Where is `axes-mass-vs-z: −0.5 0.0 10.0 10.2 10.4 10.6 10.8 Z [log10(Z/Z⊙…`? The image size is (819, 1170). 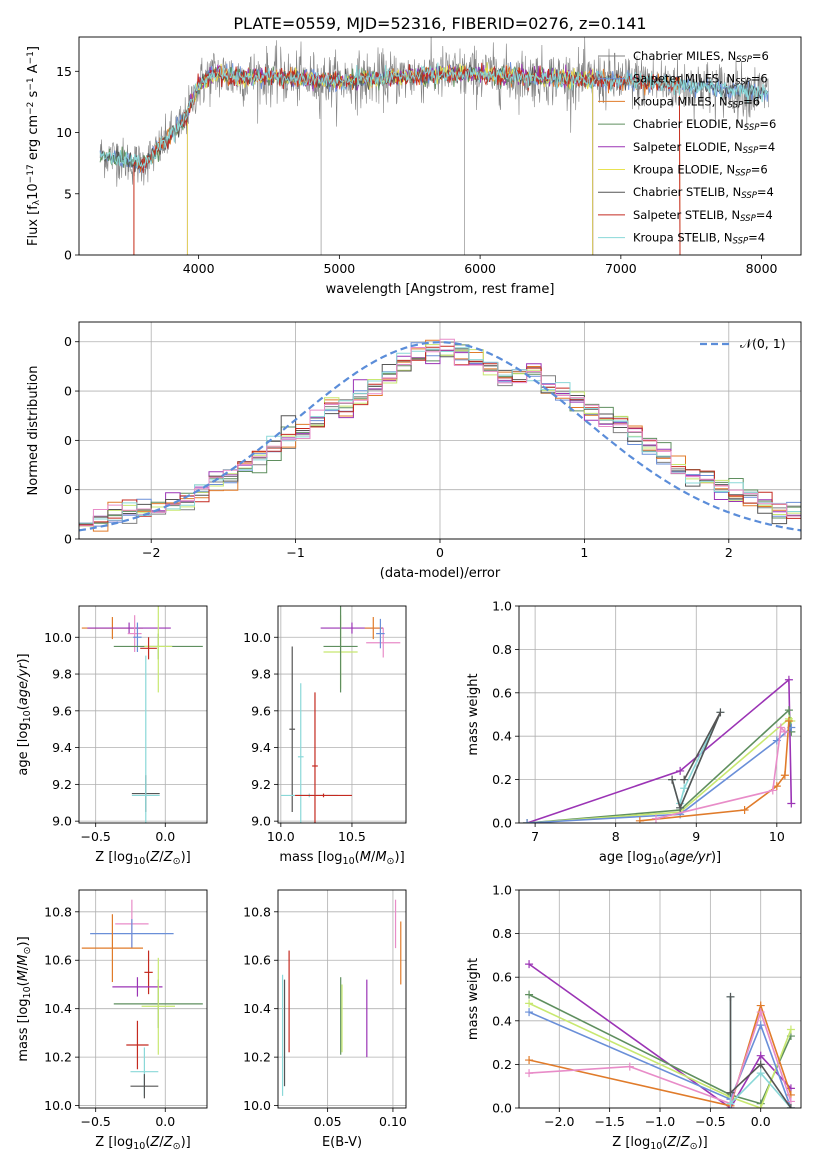
axes-mass-vs-z: −0.5 0.0 10.0 10.2 10.4 10.6 10.8 Z [log10(Z/Z⊙… is located at coordinates (112, 1020).